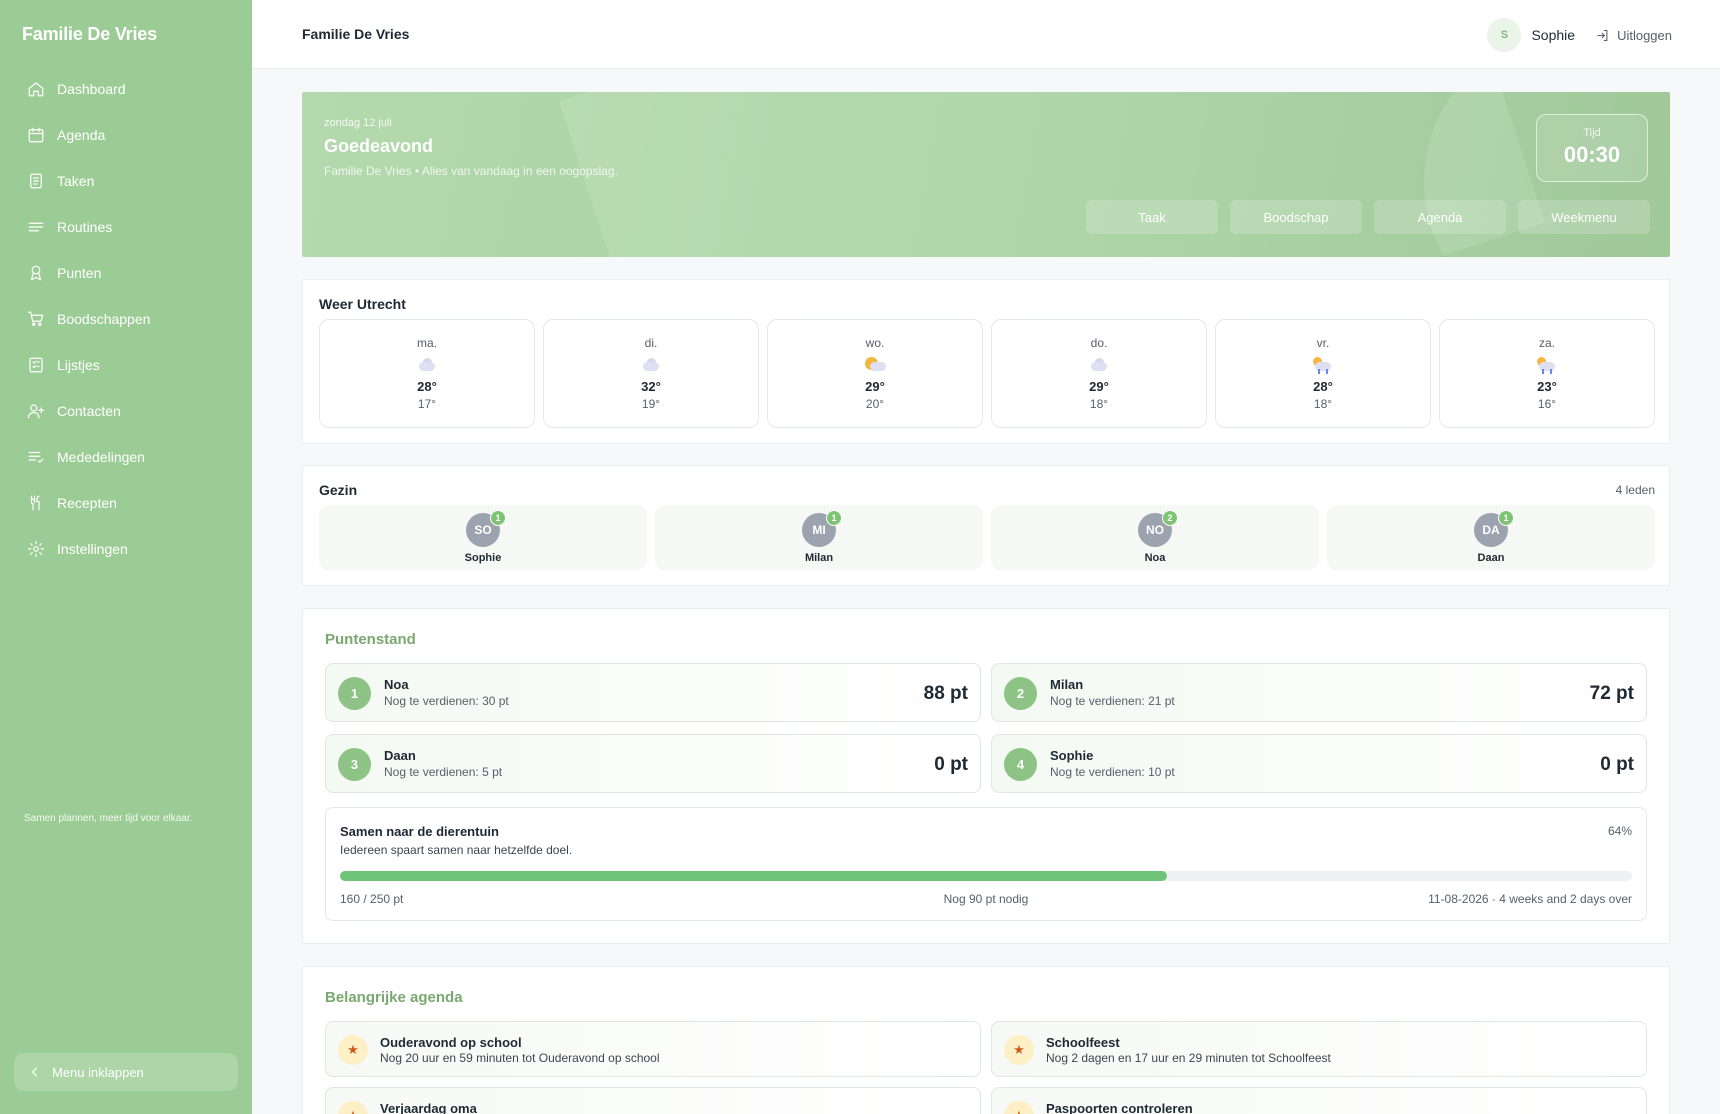 This screenshot has width=1720, height=1114. Describe the element at coordinates (79, 273) in the screenshot. I see `sidebar-item-label: Punten` at that location.